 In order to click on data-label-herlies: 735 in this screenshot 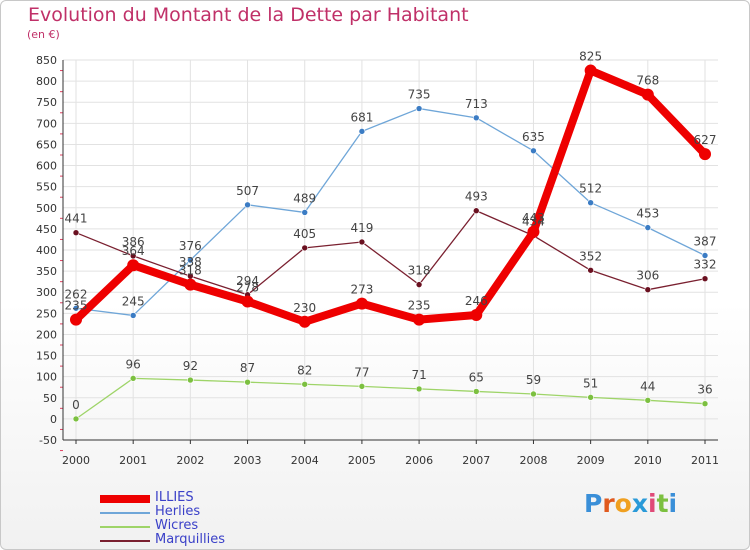, I will do `click(419, 95)`.